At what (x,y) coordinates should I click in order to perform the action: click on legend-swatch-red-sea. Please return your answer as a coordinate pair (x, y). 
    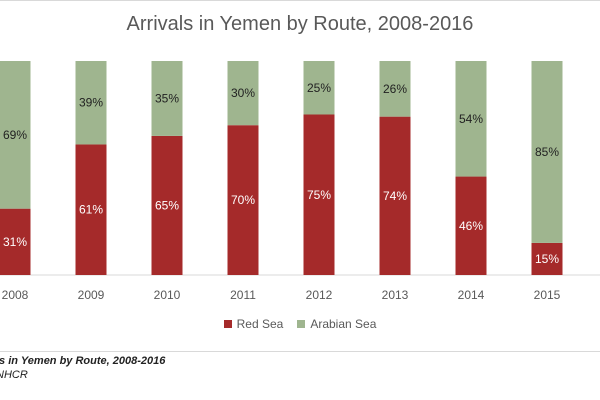
    Looking at the image, I should click on (227, 324).